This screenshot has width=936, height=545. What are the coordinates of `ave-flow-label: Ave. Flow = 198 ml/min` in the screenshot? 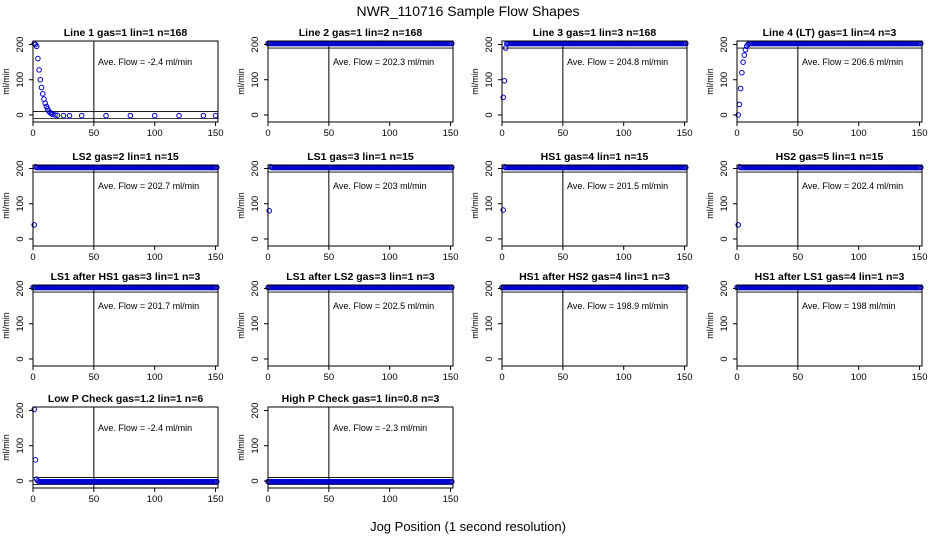 It's located at (849, 306).